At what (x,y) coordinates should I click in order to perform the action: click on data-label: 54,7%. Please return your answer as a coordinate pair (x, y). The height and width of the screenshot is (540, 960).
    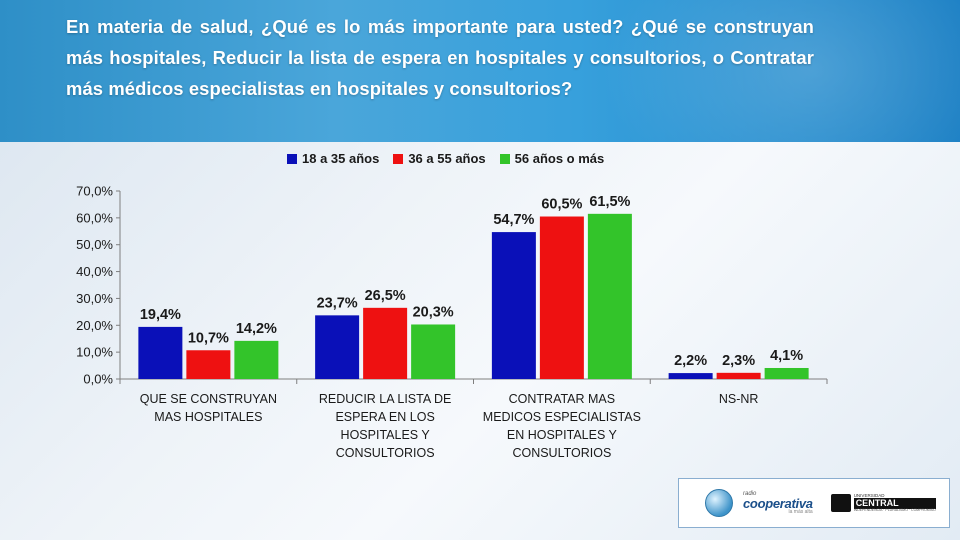
    Looking at the image, I should click on (513, 220).